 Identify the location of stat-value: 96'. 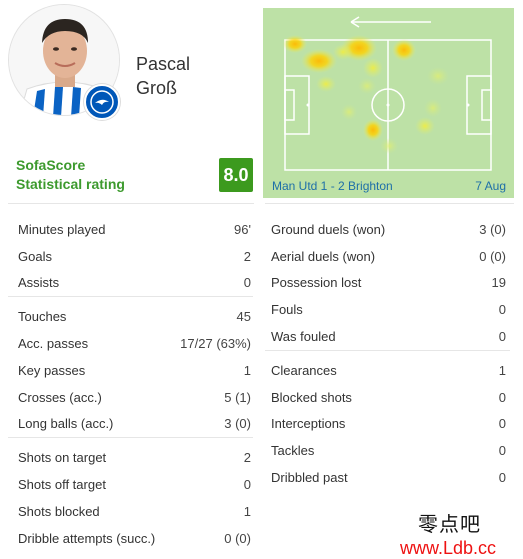
(242, 229).